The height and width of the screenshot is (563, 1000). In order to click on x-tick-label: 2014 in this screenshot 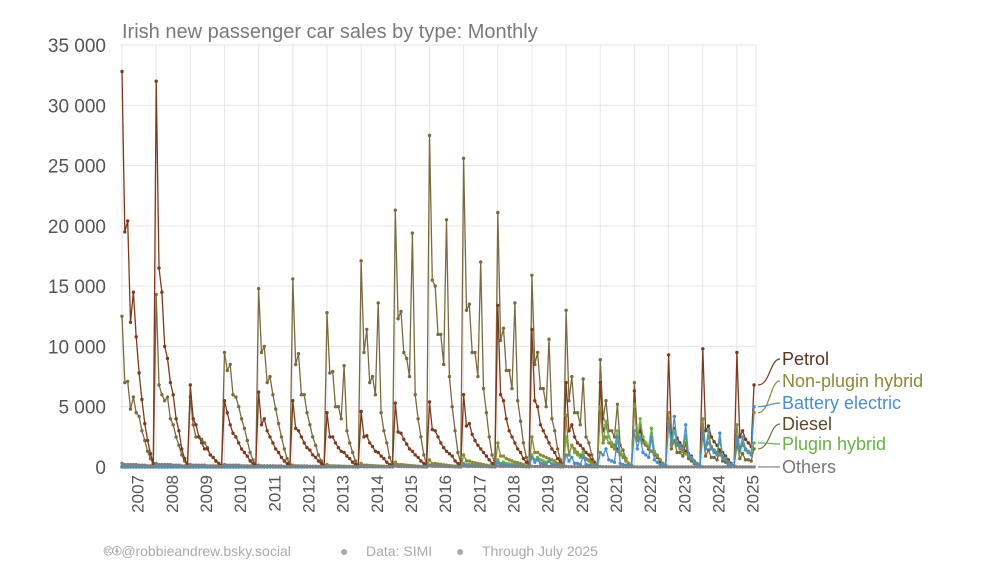, I will do `click(377, 494)`.